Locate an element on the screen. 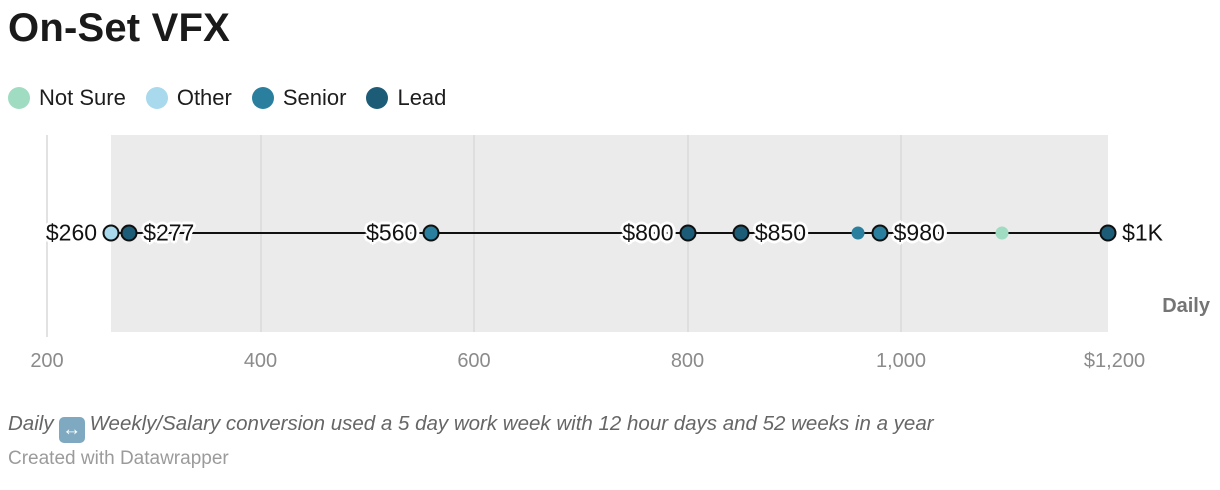 Image resolution: width=1220 pixels, height=490 pixels. legend-item-other: Other is located at coordinates (188, 98).